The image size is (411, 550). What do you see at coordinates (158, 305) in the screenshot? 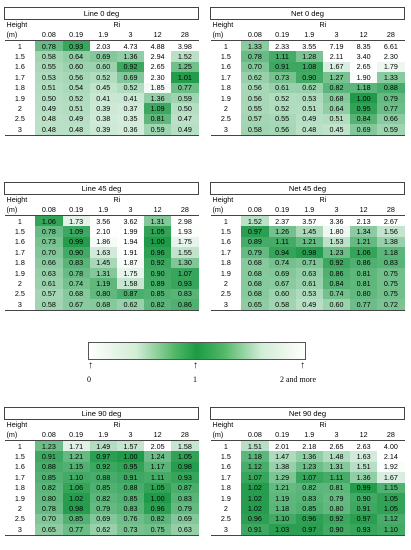
I see `value-cell: 0.82` at bounding box center [158, 305].